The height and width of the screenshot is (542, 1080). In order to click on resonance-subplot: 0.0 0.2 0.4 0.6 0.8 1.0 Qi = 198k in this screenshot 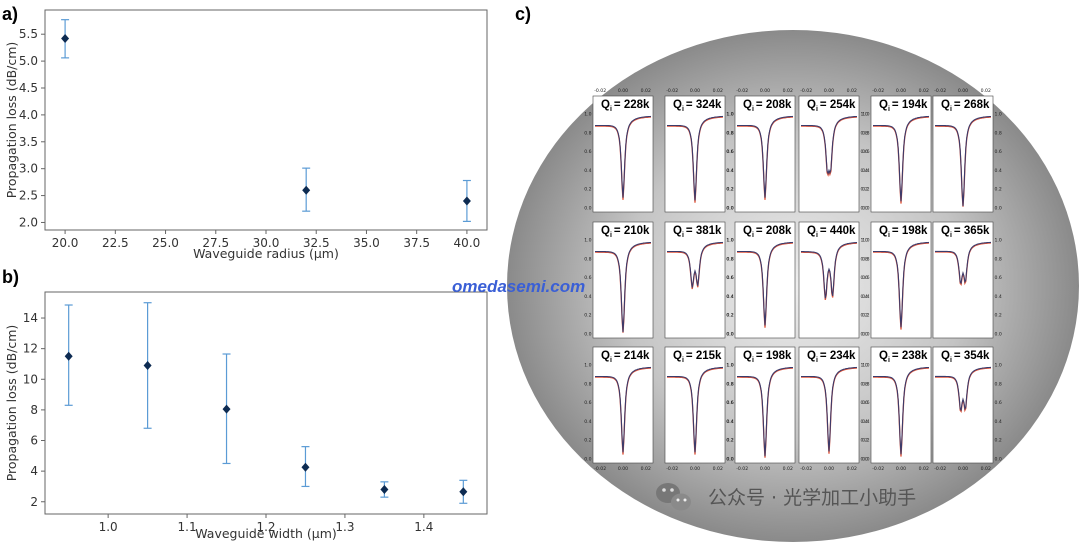, I will do `click(761, 405)`.